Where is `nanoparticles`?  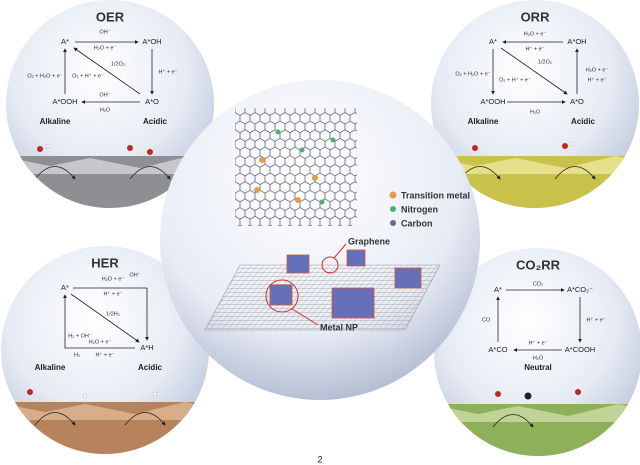
nanoparticles is located at coordinates (345, 284).